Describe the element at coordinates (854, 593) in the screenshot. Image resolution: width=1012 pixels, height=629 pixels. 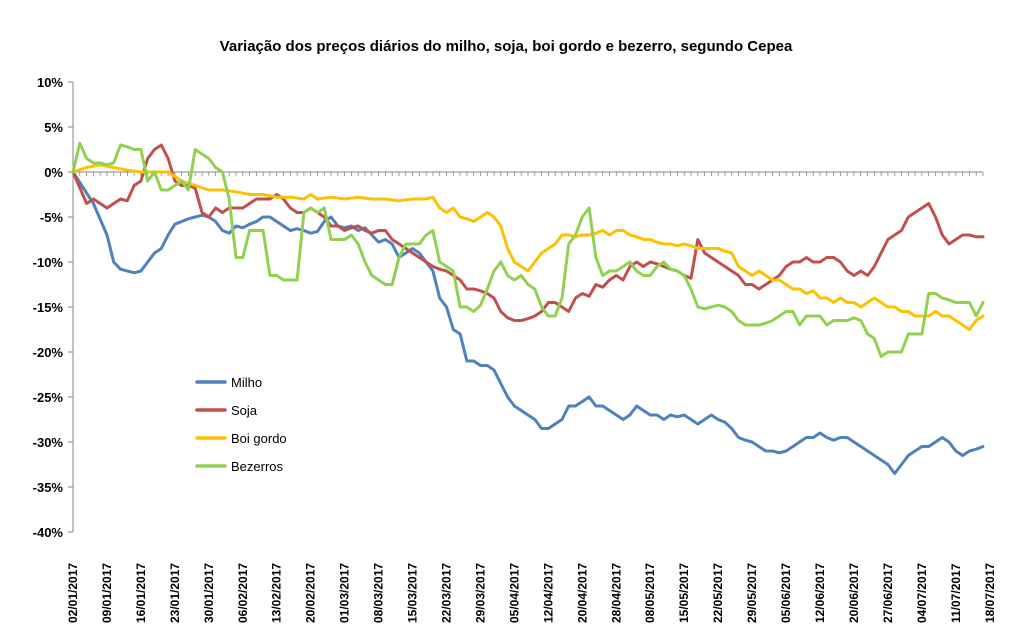
I see `x-tick-label: 20/06/2017` at that location.